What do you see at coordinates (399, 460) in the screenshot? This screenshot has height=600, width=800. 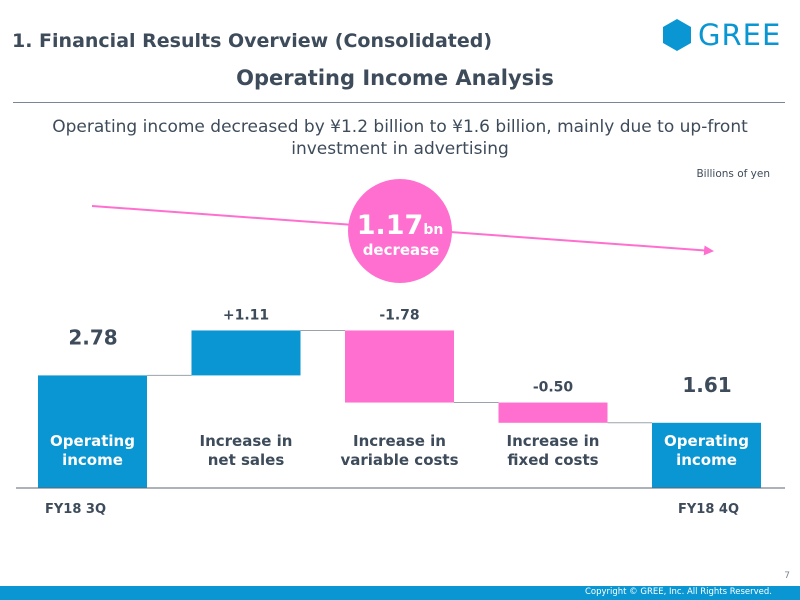 I see `category-label-line: variable costs` at bounding box center [399, 460].